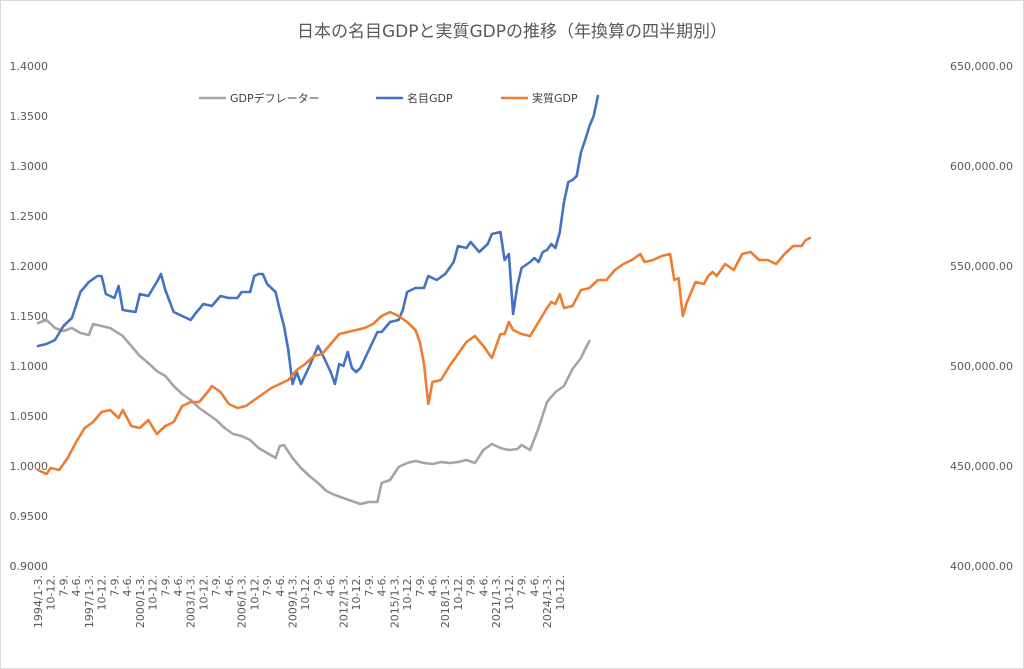 This screenshot has height=669, width=1024. What do you see at coordinates (388, 98) in the screenshot?
I see `legend: GDPデフレーター 名目GDP 実質GDP` at bounding box center [388, 98].